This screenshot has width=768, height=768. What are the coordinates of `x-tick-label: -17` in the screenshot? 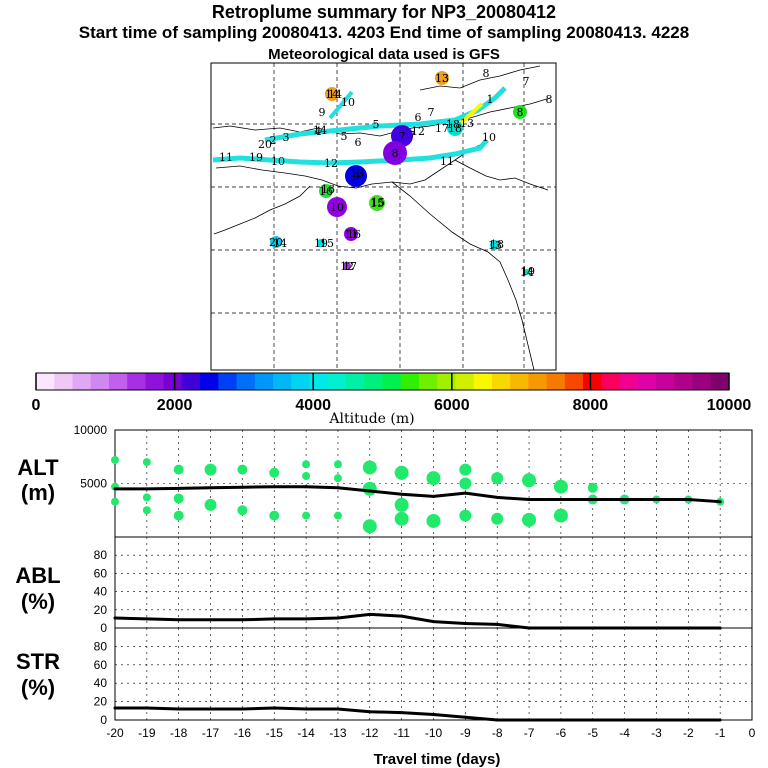 It's located at (211, 733).